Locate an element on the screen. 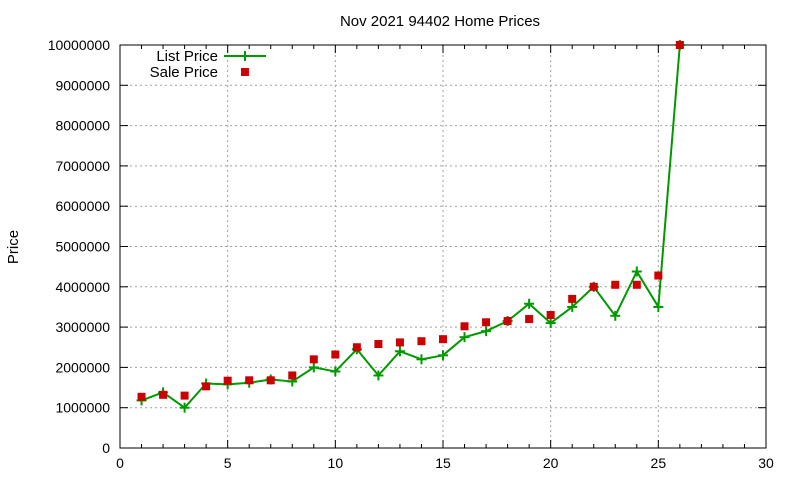  x-tick-label: 15 is located at coordinates (443, 463).